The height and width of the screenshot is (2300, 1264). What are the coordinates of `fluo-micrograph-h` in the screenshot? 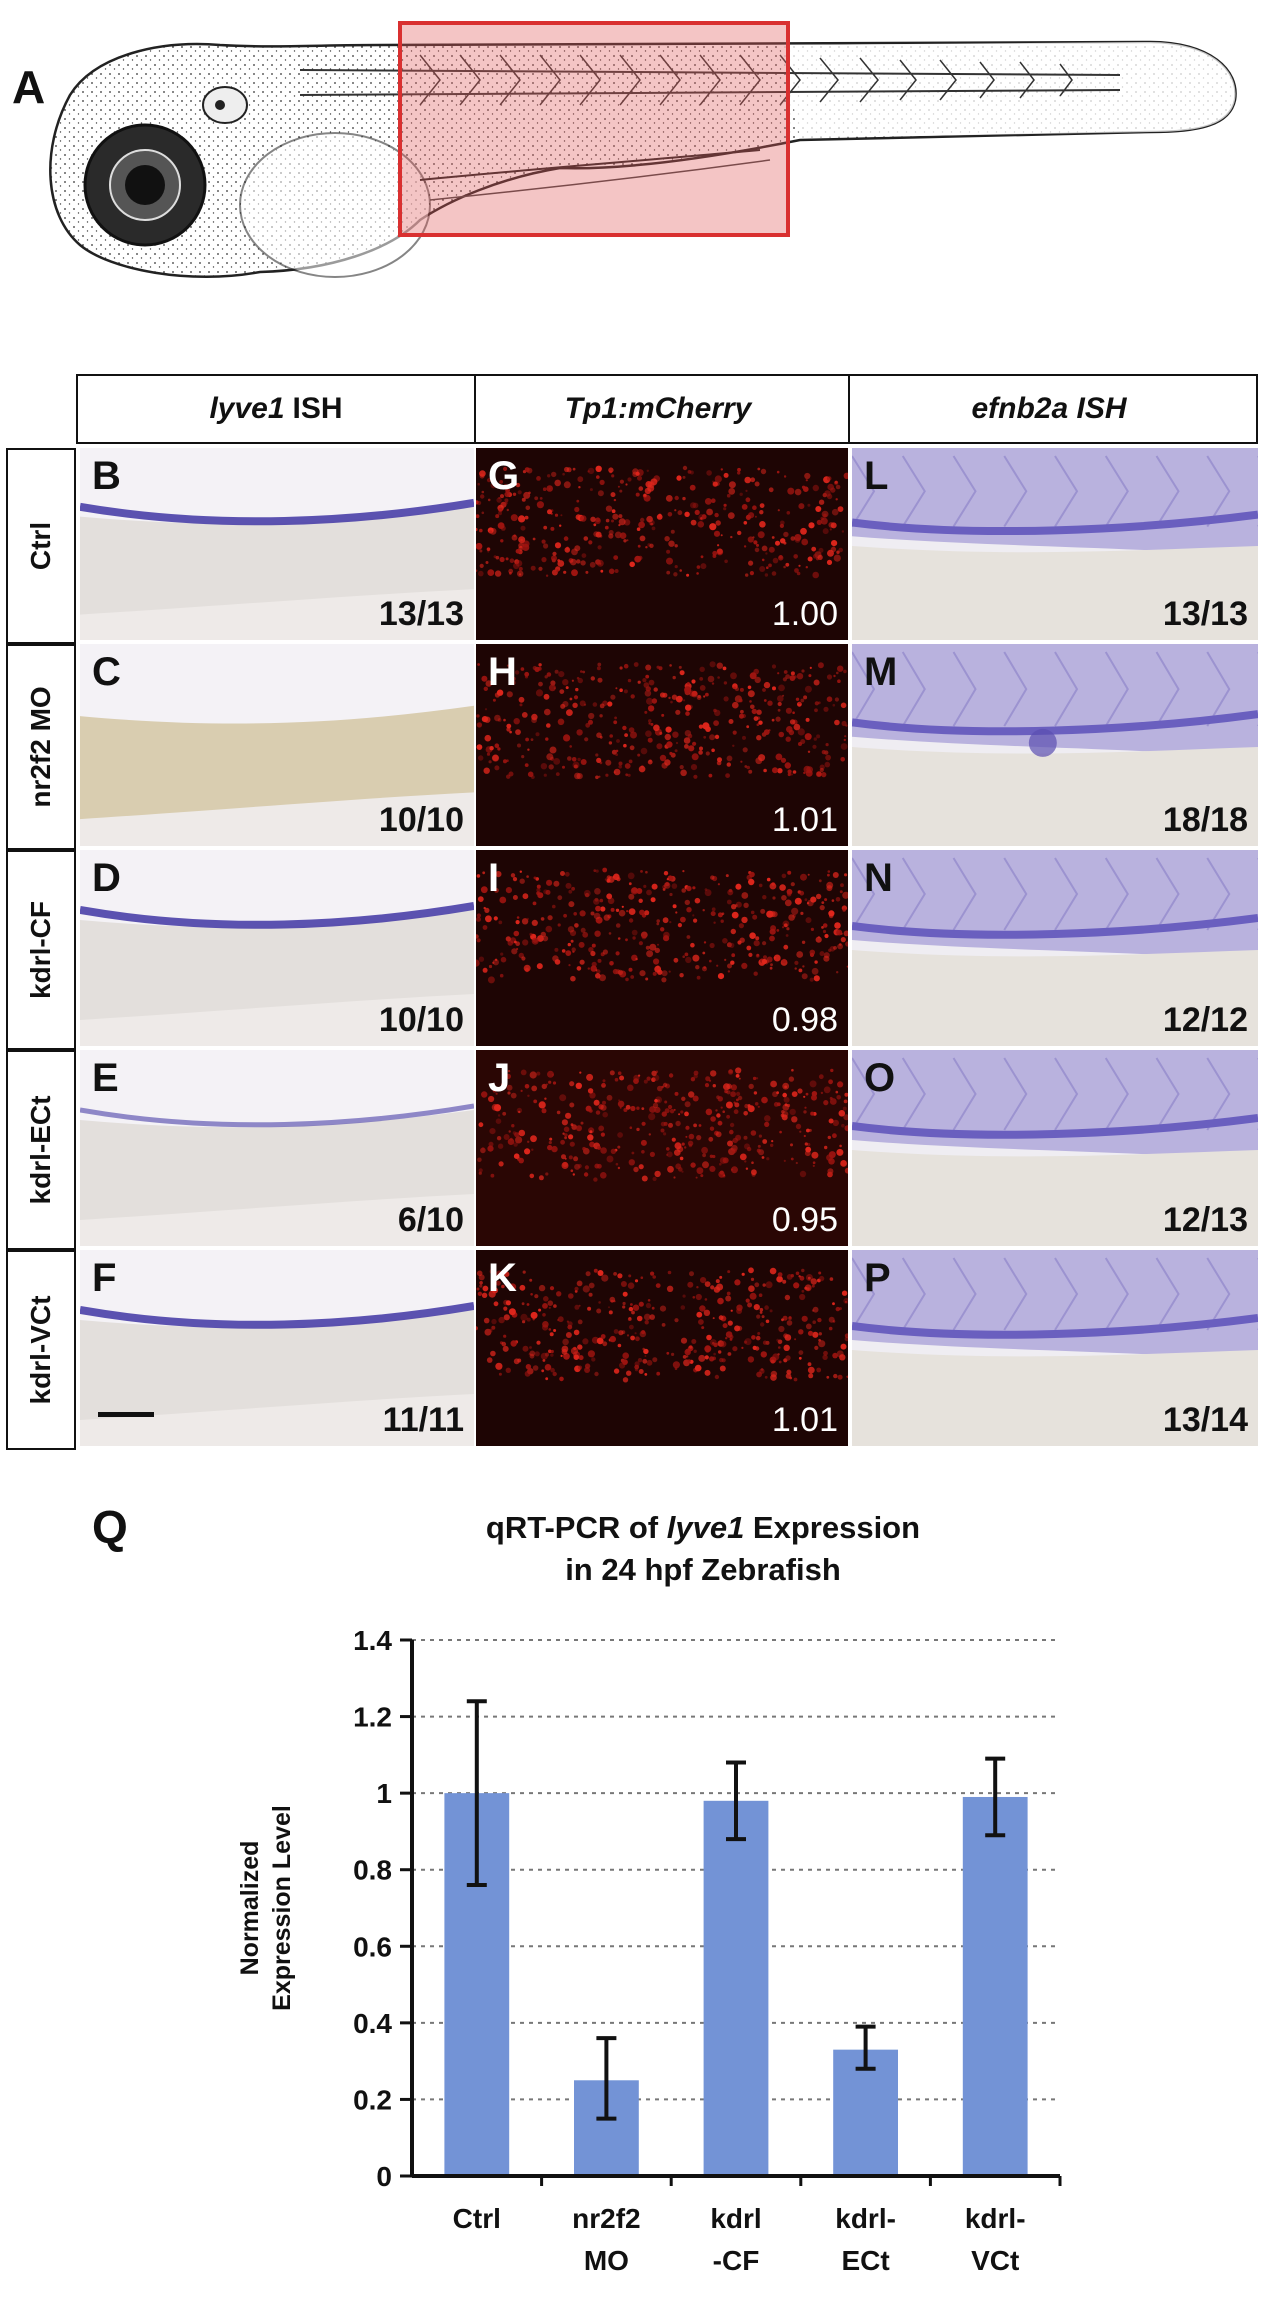 It's located at (662, 745).